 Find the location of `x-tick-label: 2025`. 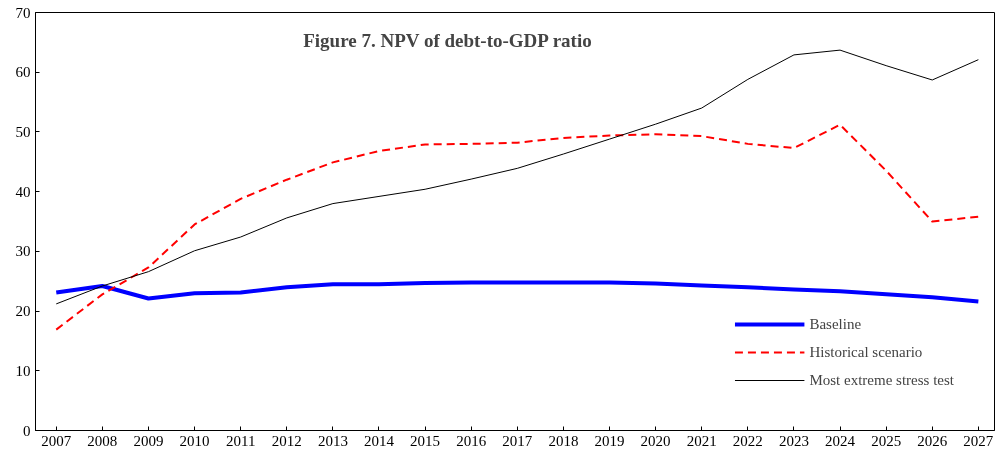

x-tick-label: 2025 is located at coordinates (886, 440).